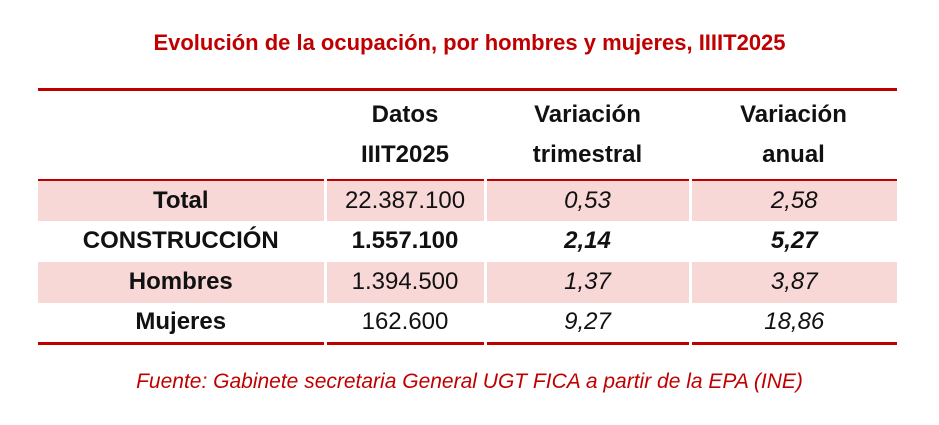  Describe the element at coordinates (793, 282) in the screenshot. I see `cell: 3,87` at that location.